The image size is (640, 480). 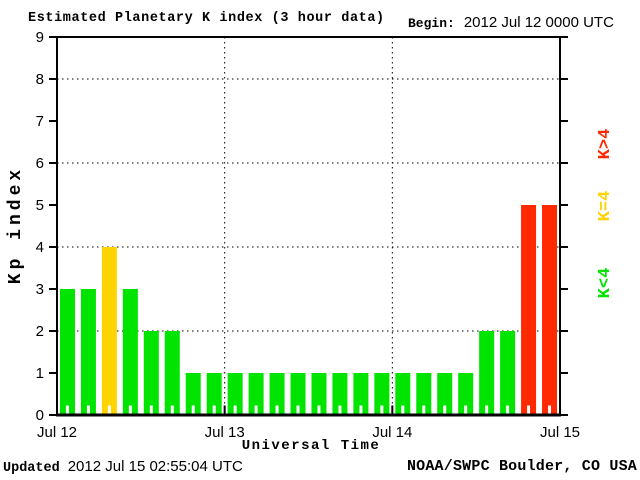 What do you see at coordinates (40, 331) in the screenshot?
I see `y-tick-label: 2` at bounding box center [40, 331].